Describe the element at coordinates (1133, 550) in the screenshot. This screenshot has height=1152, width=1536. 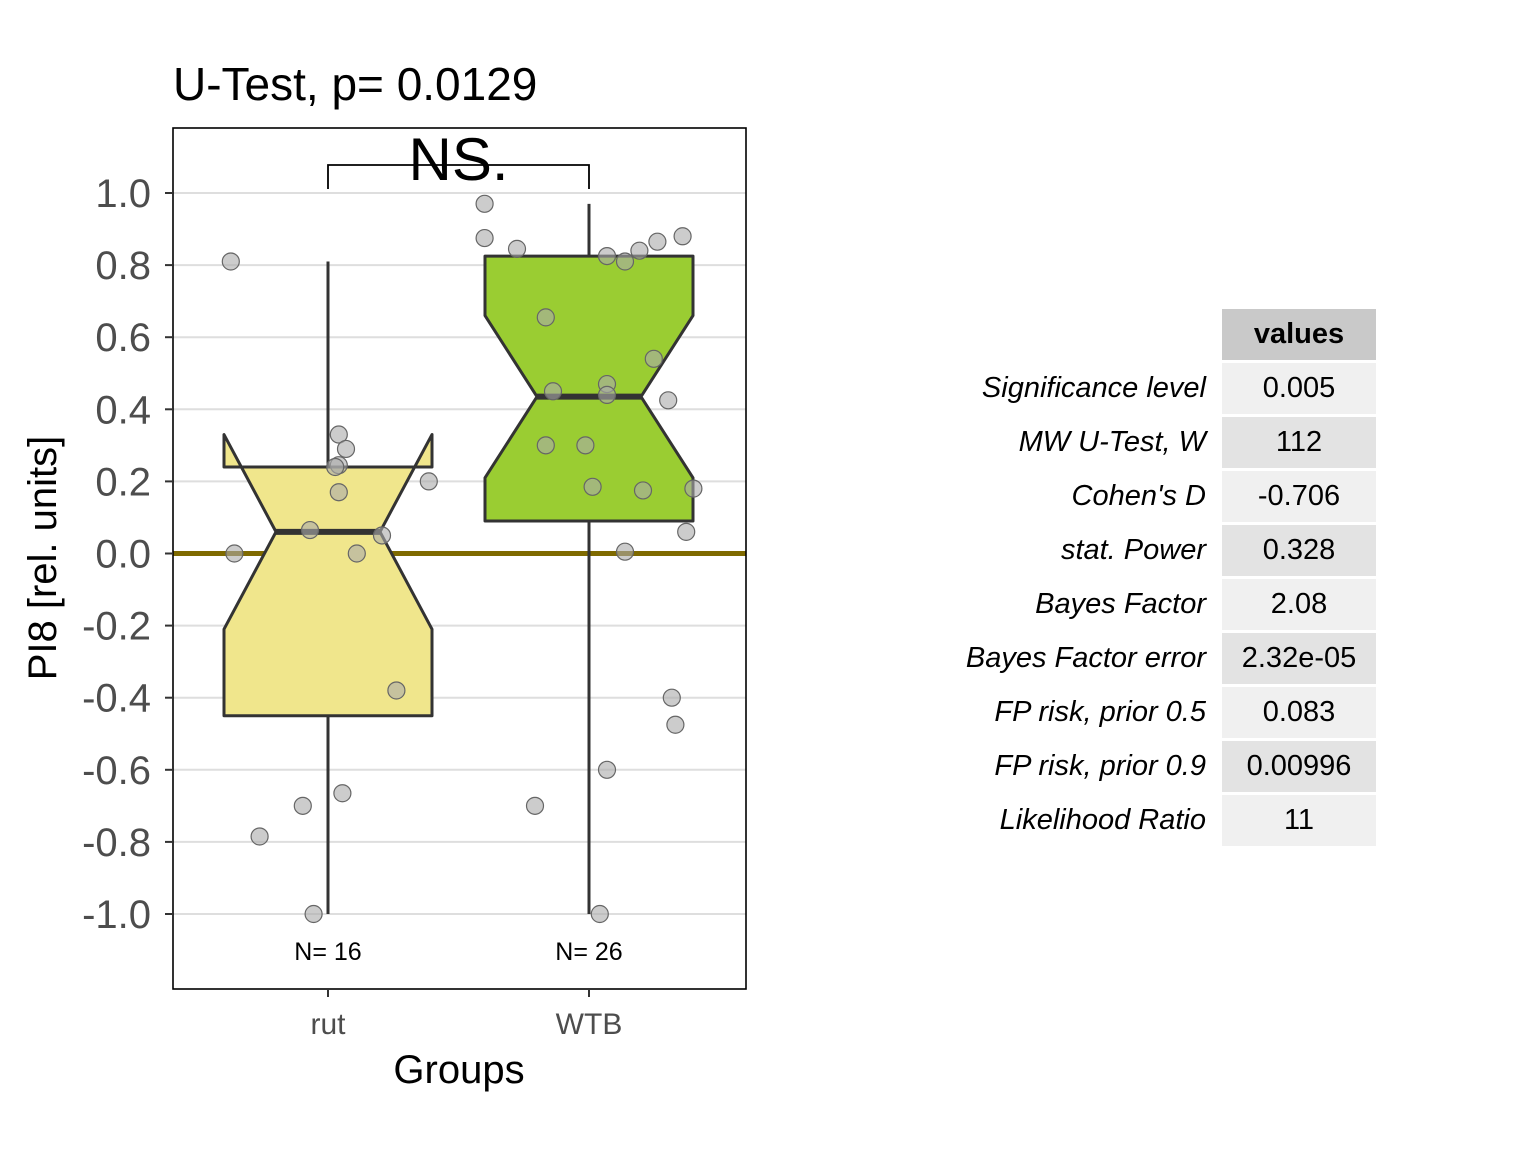
I see `stats-row-label: stat. Power` at that location.